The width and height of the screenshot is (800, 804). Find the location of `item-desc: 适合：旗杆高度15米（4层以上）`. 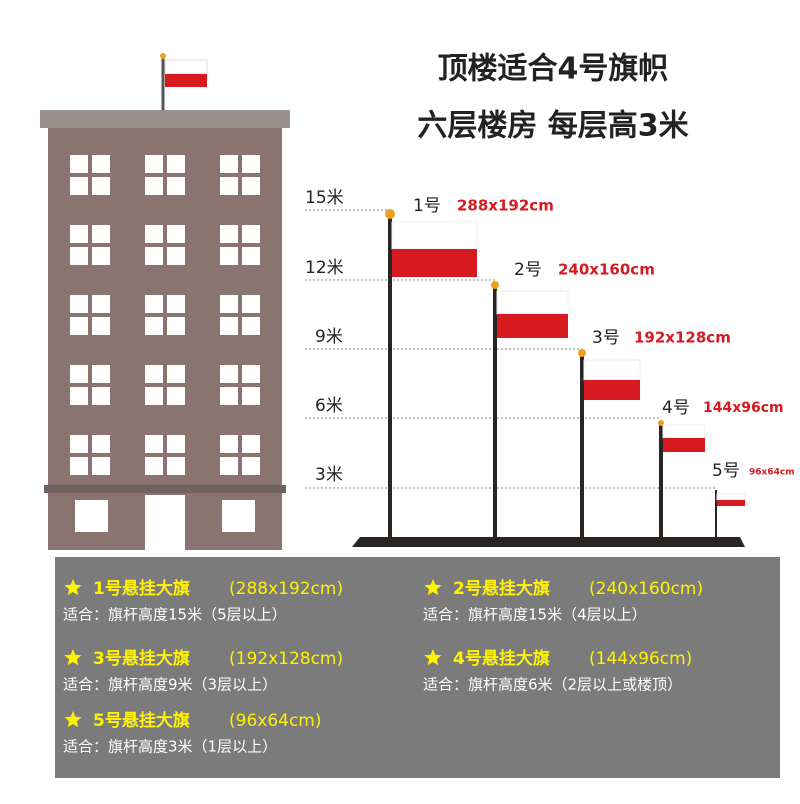

item-desc: 适合：旗杆高度15米（4层以上） is located at coordinates (535, 615).